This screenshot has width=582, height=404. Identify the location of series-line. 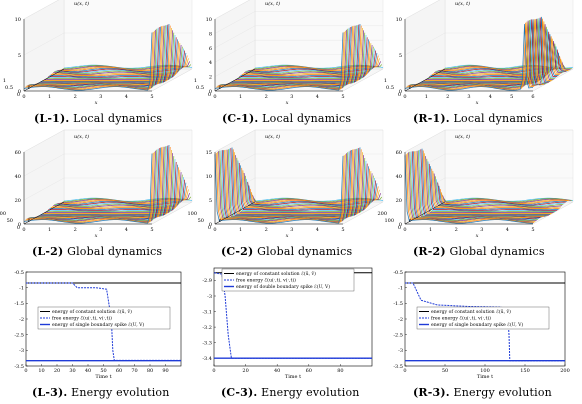
(292, 315).